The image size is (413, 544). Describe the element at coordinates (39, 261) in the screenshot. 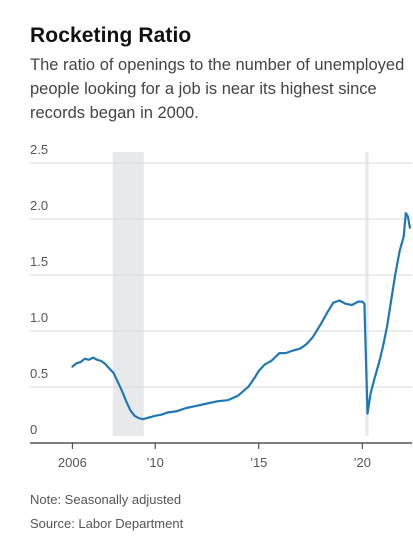

I see `y-tick-label: 1.5` at that location.